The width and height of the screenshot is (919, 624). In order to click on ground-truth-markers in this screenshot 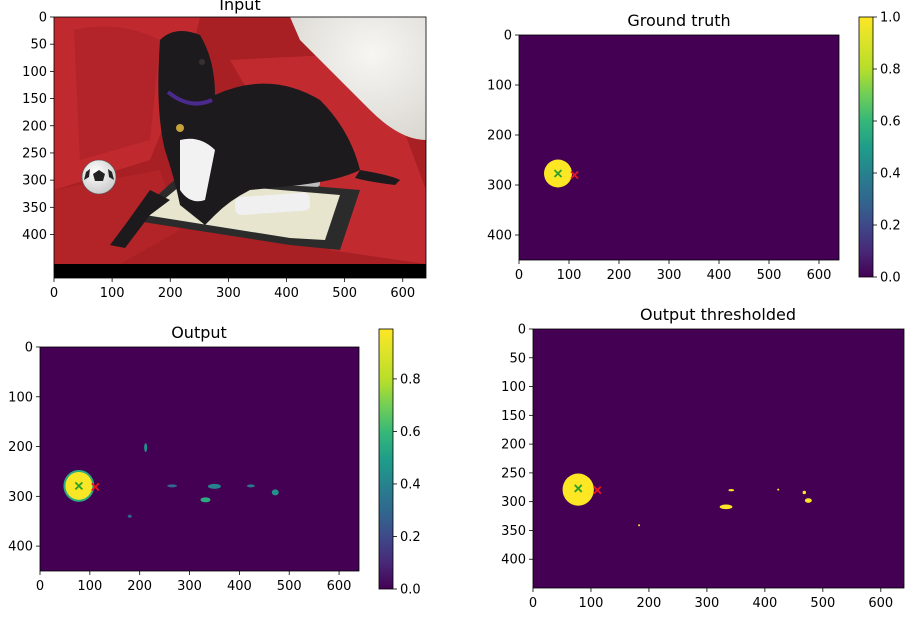, I will do `click(566, 174)`.